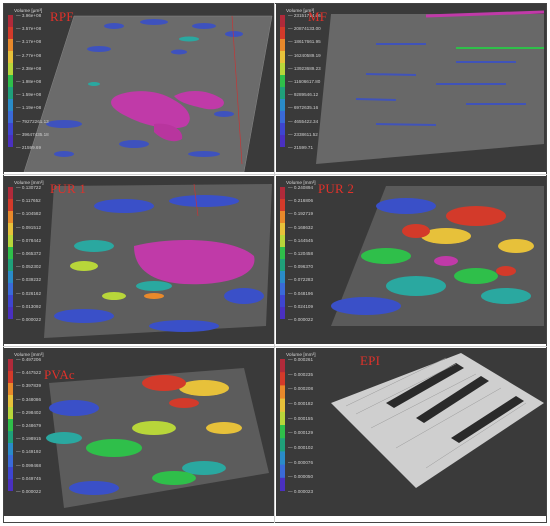  I want to click on colorbar-tick-label: — 0.198915, so click(29, 439).